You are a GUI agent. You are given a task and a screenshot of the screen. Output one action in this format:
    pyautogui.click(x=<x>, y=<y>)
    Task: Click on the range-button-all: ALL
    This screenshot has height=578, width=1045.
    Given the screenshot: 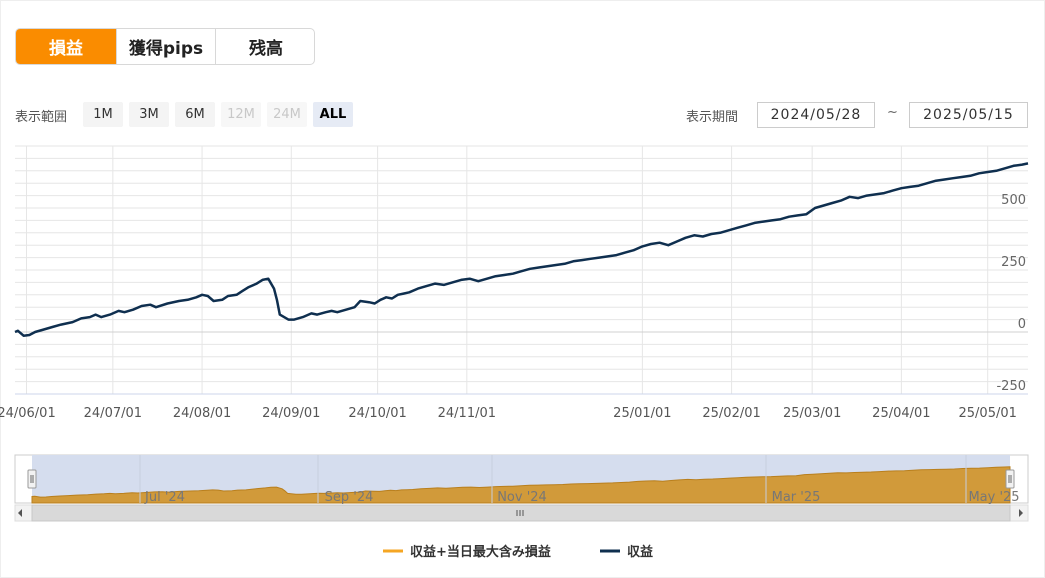 What is the action you would take?
    pyautogui.click(x=333, y=114)
    